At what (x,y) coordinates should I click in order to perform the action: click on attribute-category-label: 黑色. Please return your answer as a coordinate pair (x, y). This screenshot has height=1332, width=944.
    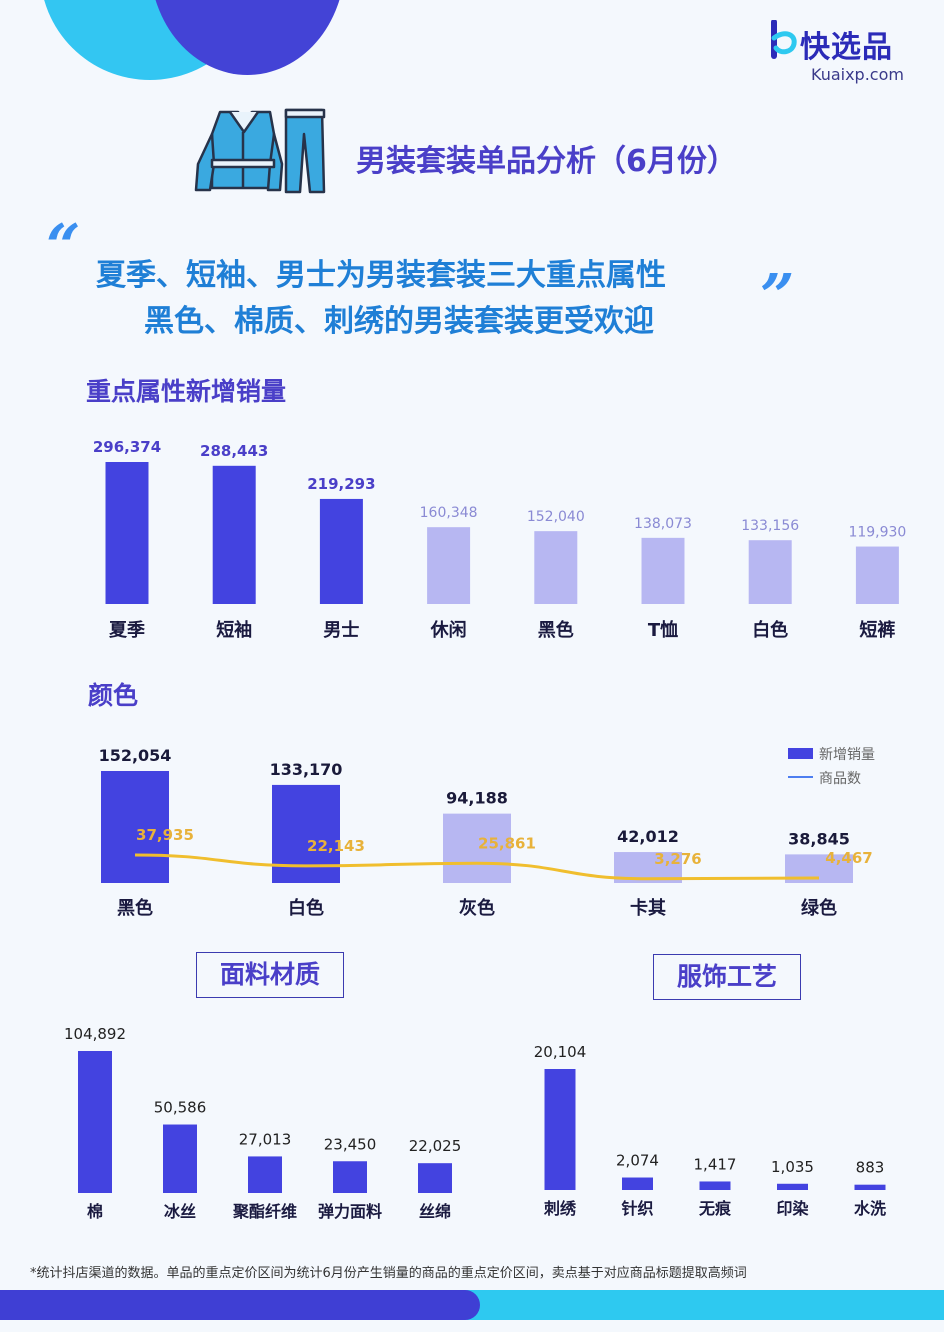
    Looking at the image, I should click on (556, 630).